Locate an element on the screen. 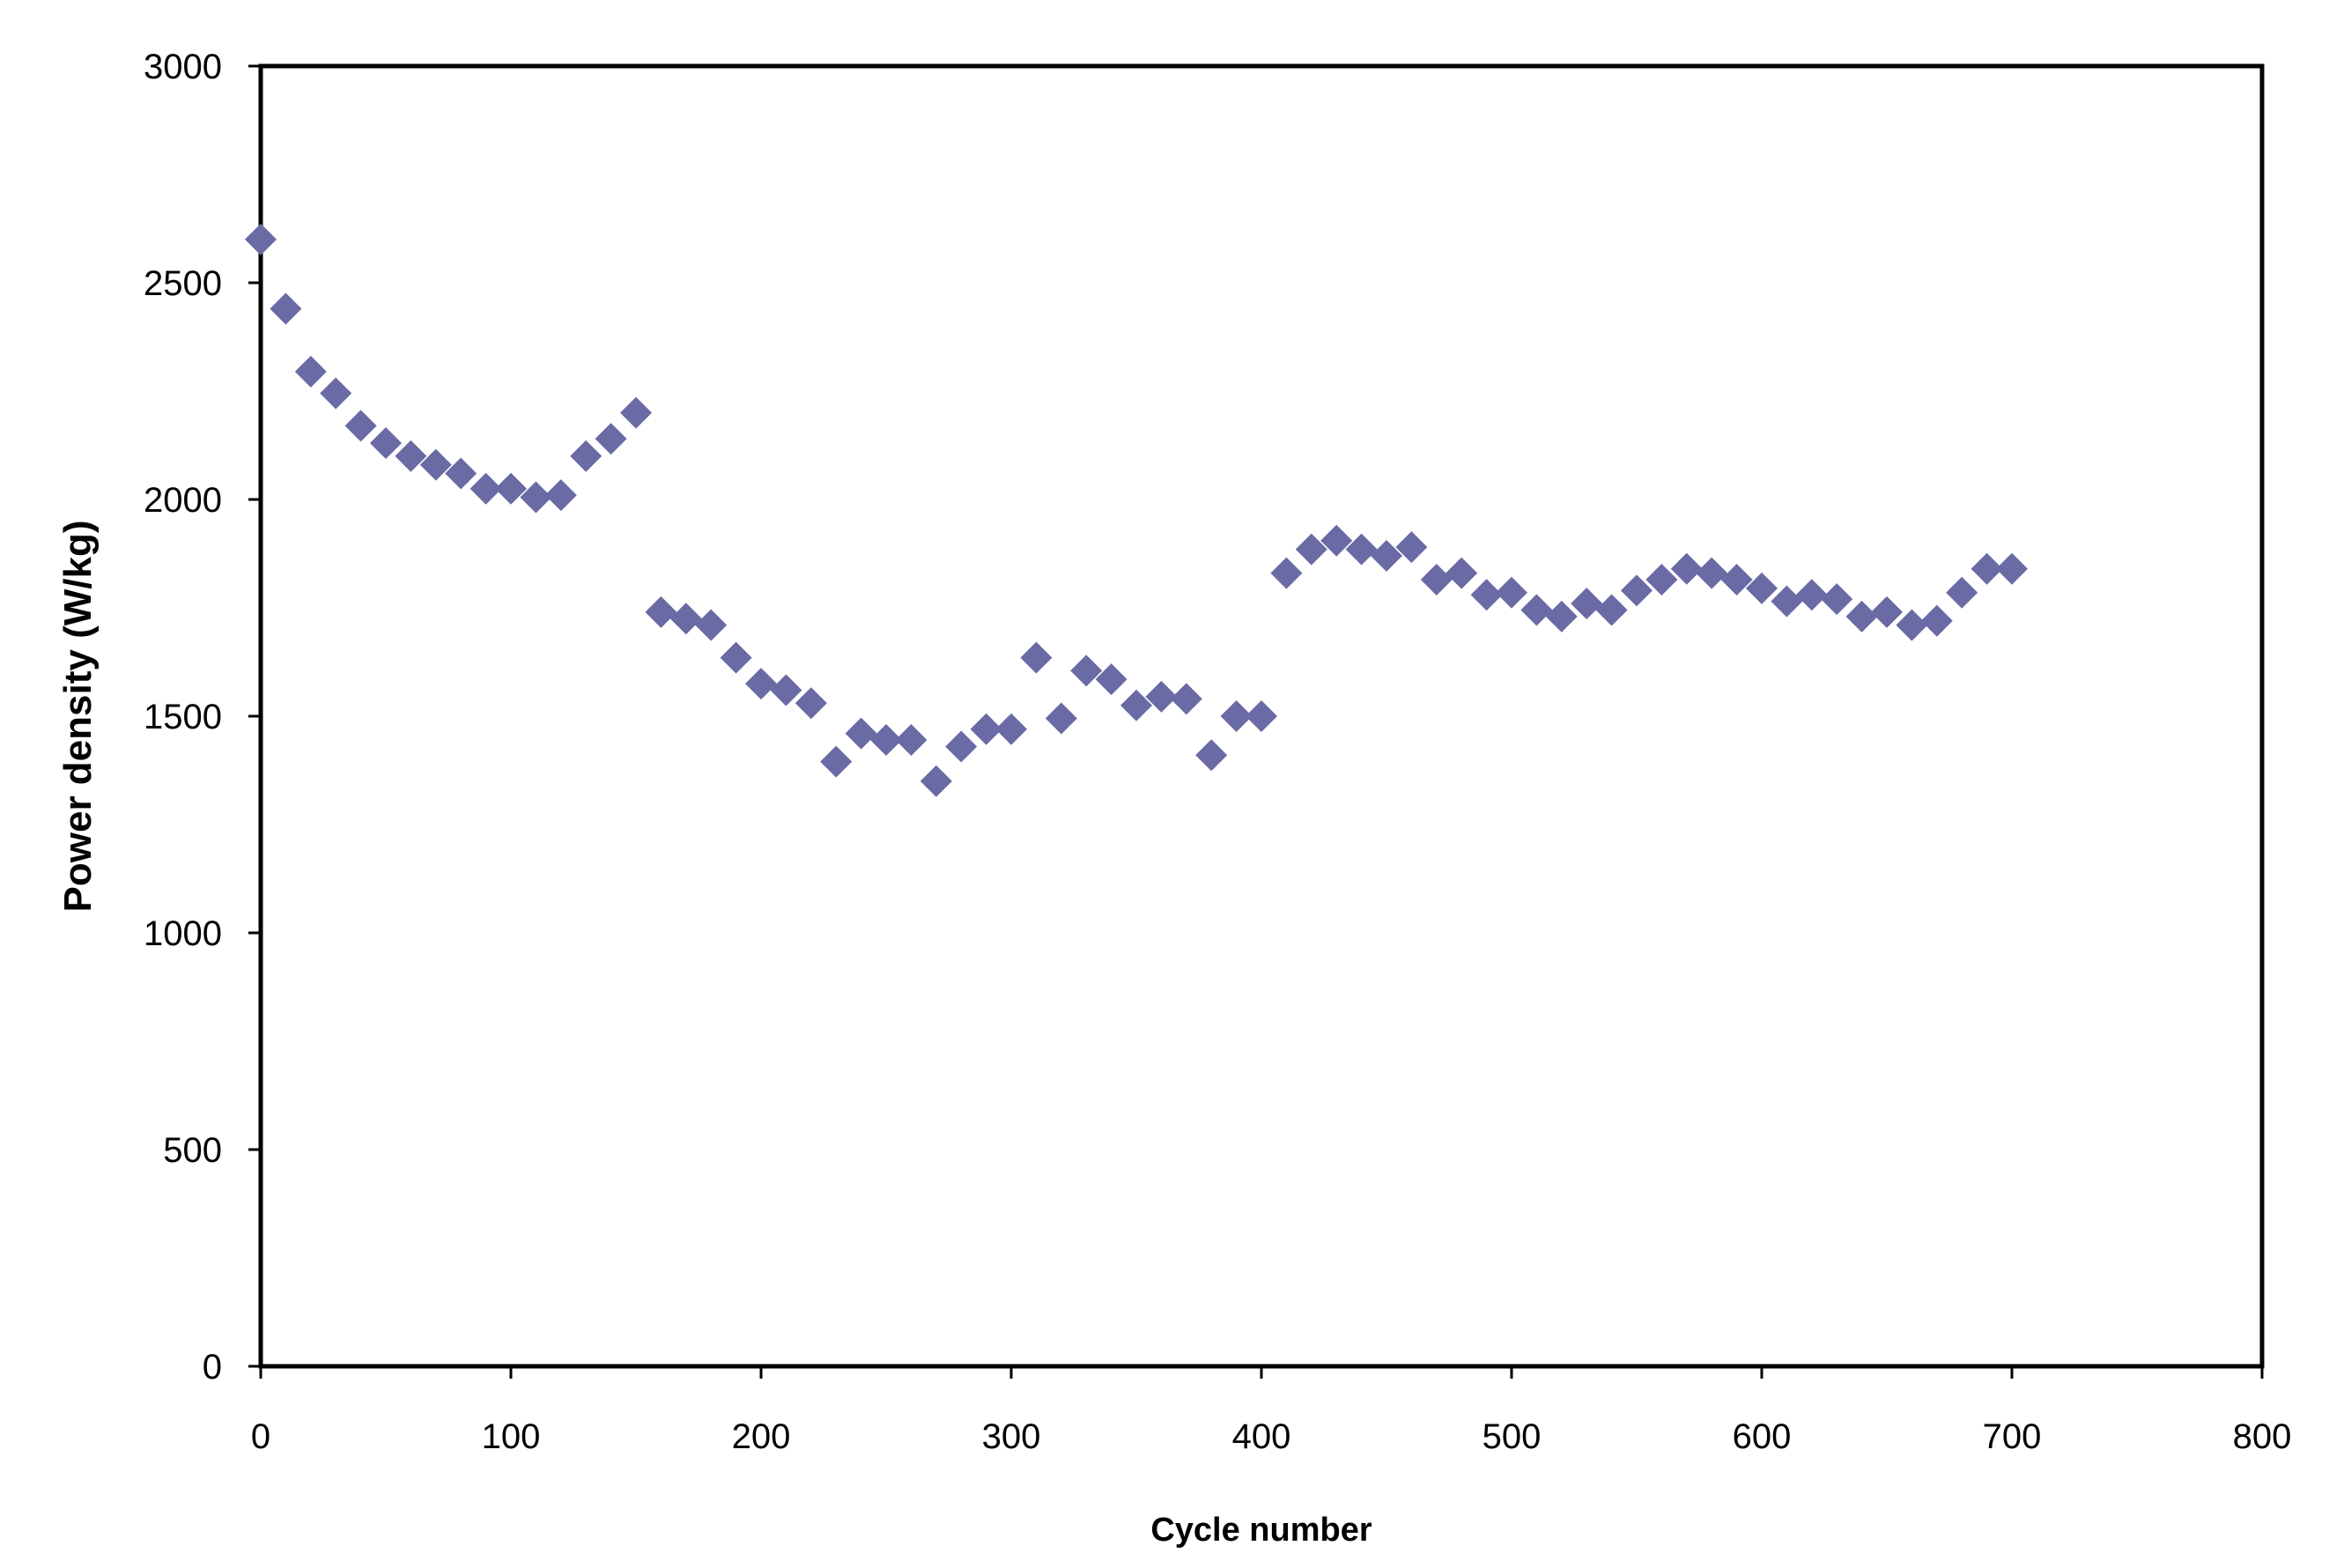 This screenshot has height=1568, width=2329. x-tick-label: 600 is located at coordinates (1762, 1436).